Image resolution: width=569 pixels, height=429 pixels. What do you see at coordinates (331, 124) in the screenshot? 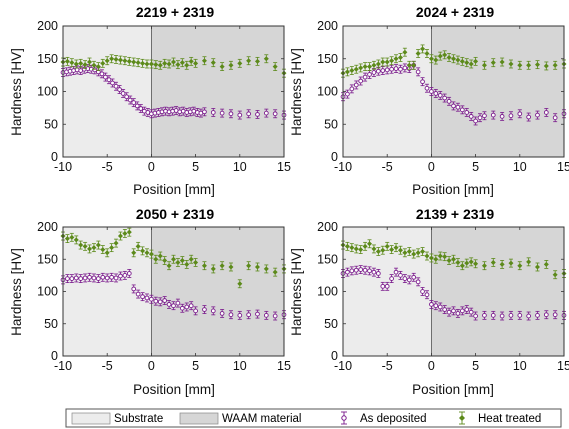
I see `y-tick-label: 50` at bounding box center [331, 124].